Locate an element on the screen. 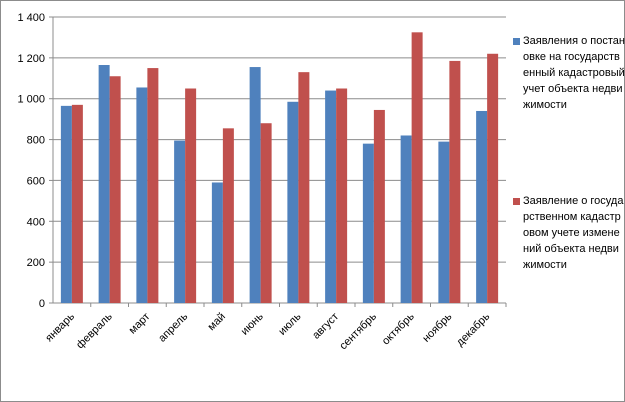 This screenshot has height=402, width=625. x-tick-label-3: март is located at coordinates (140, 324).